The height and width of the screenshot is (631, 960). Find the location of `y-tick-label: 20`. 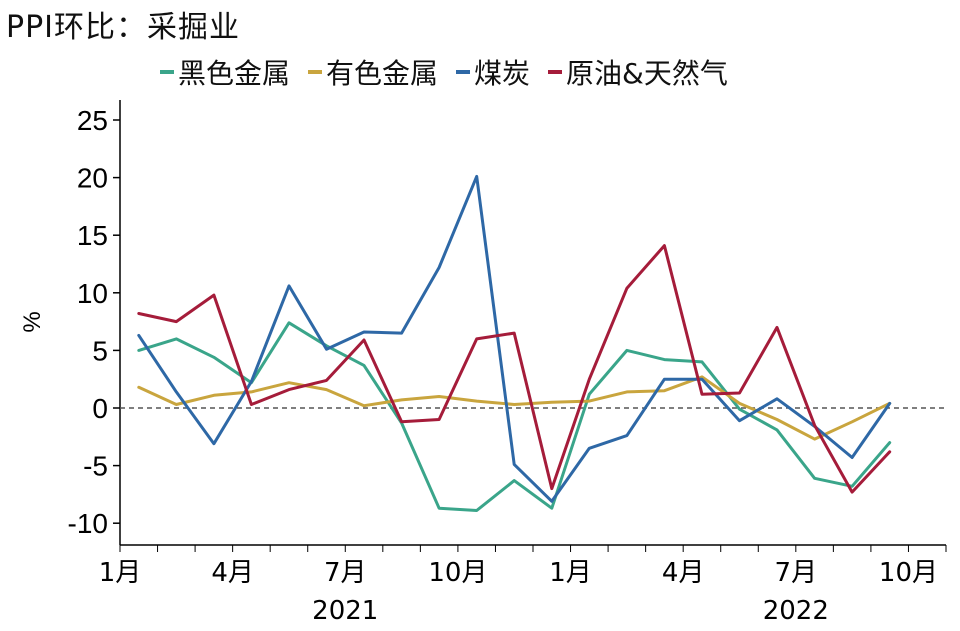

y-tick-label: 20 is located at coordinates (92, 178).